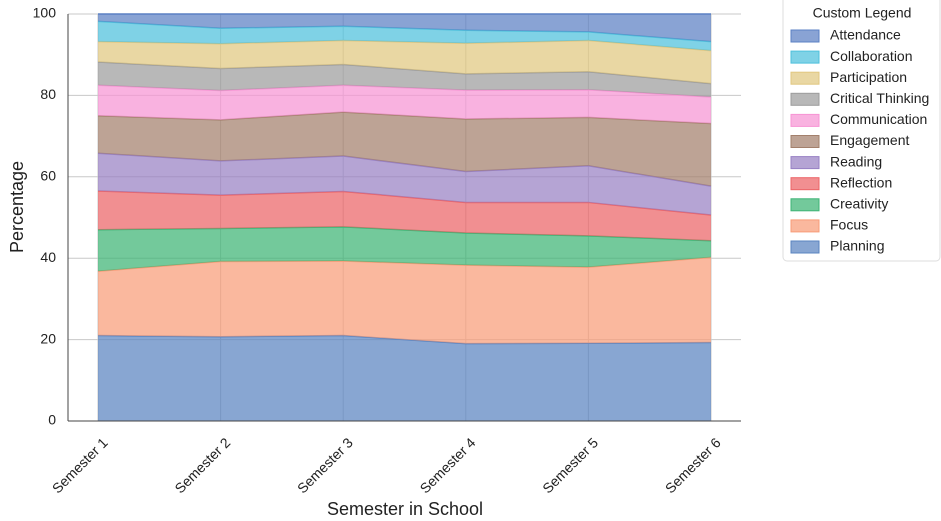 This screenshot has height=521, width=941. Describe the element at coordinates (570, 465) in the screenshot. I see `x-tick-label: Semester 5` at that location.